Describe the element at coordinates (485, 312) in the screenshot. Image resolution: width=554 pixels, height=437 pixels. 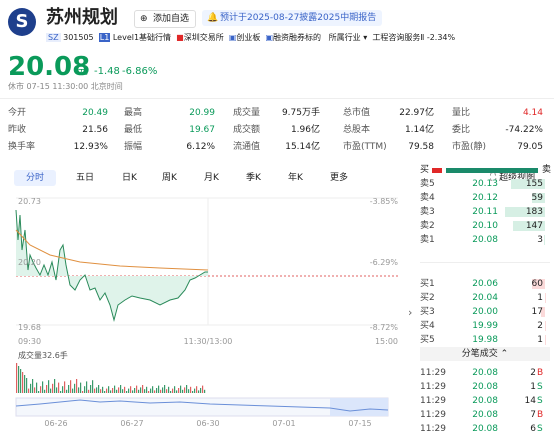
I see `level-price: 20.00` at that location.